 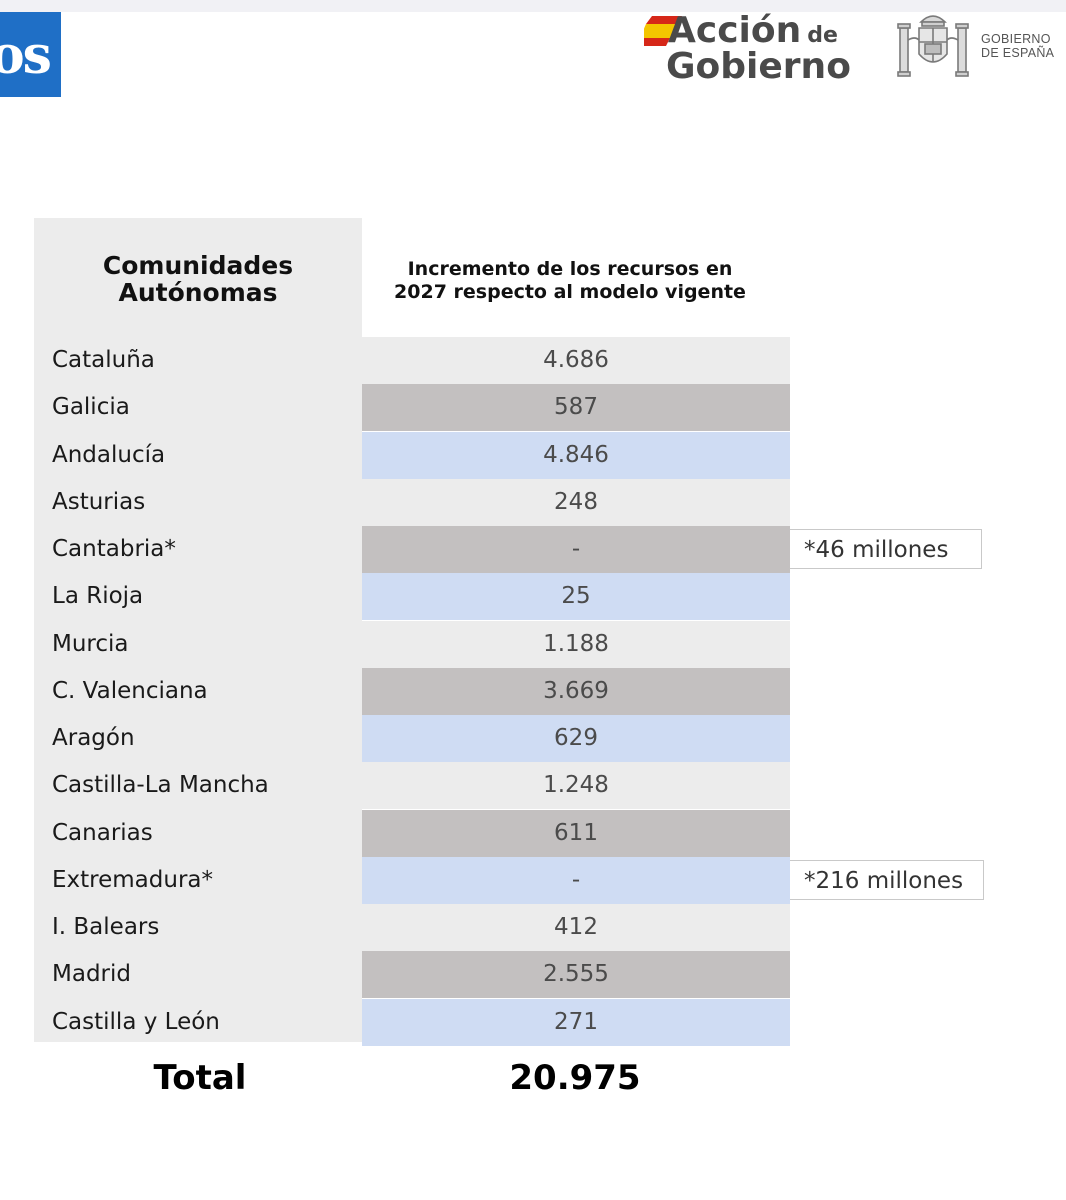 I want to click on table-row-name: Madrid, so click(x=91, y=974).